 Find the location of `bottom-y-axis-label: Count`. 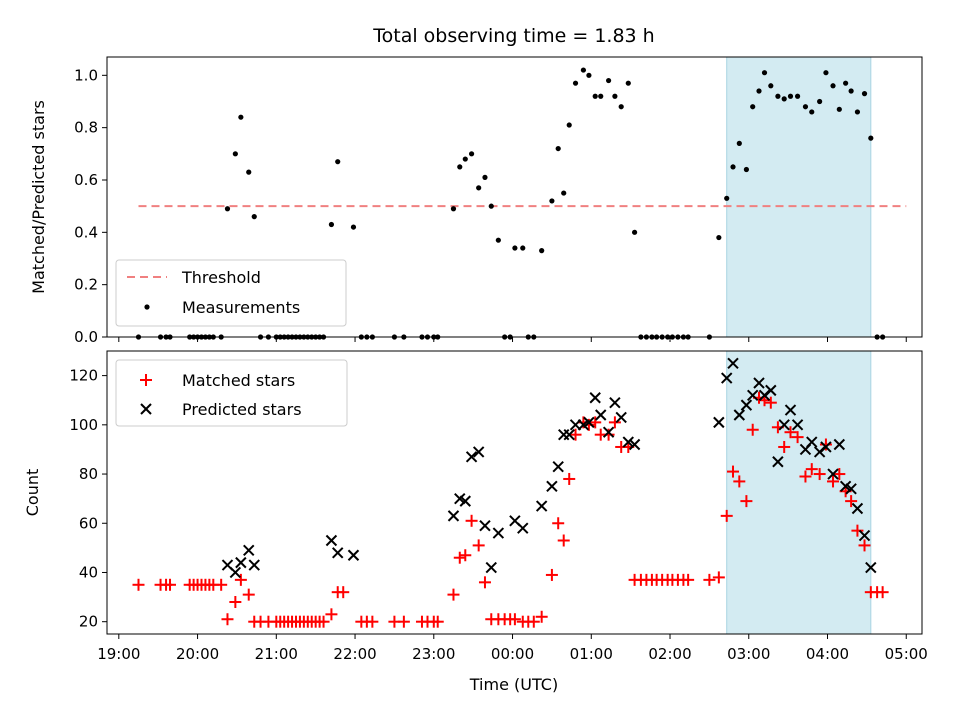

bottom-y-axis-label: Count is located at coordinates (32, 493).